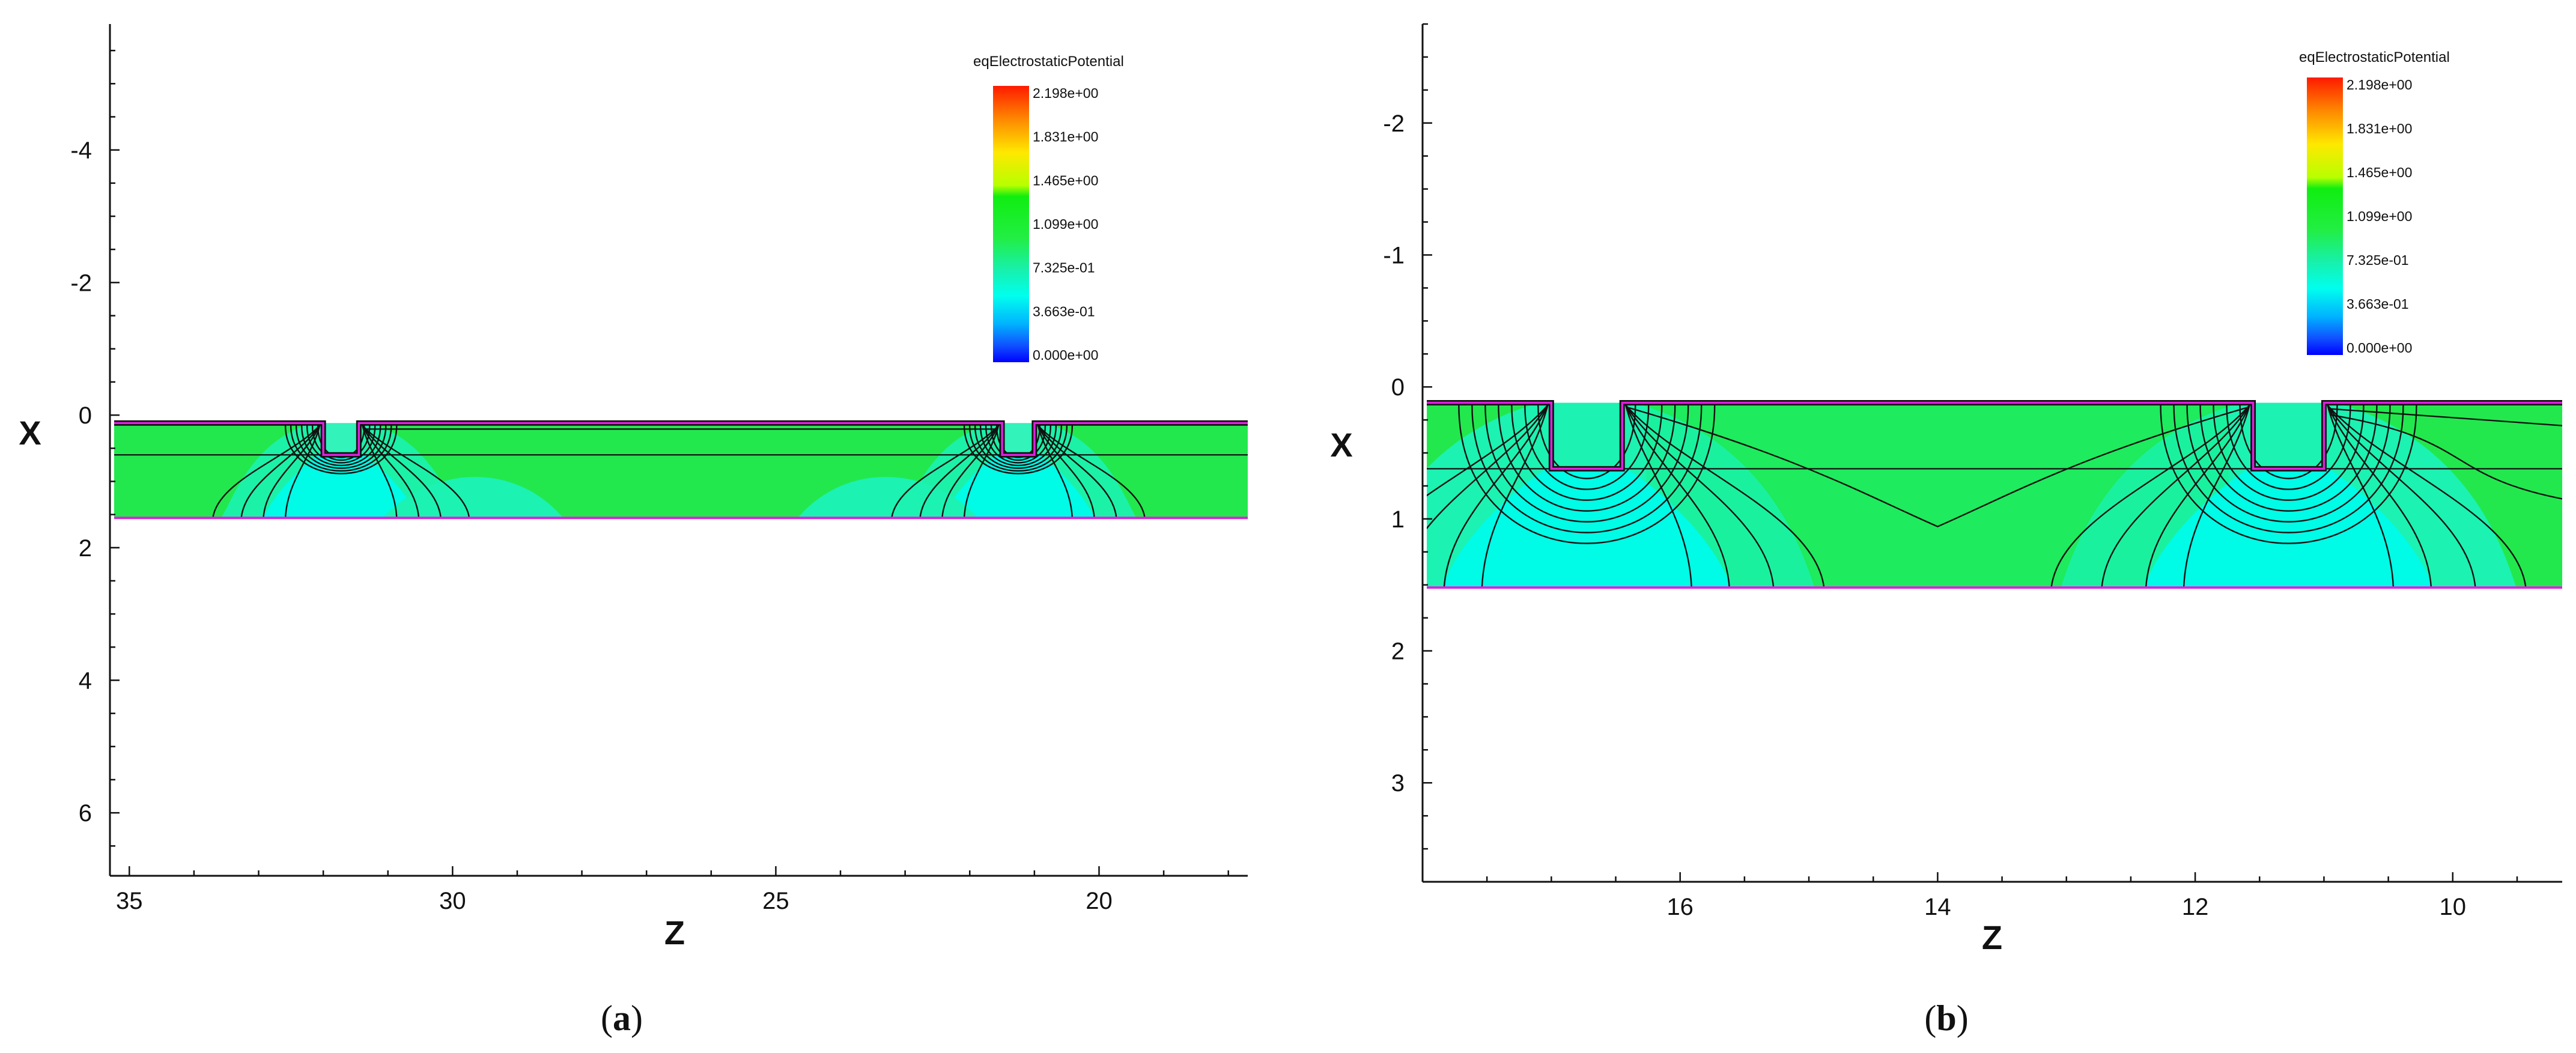 The height and width of the screenshot is (1053, 2576). What do you see at coordinates (85, 813) in the screenshot?
I see `y-tick-label: 6` at bounding box center [85, 813].